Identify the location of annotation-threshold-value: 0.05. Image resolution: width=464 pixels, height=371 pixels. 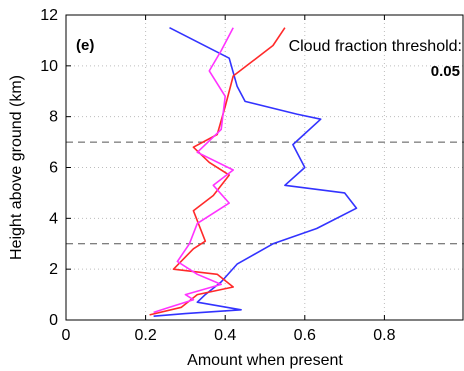
(445, 71).